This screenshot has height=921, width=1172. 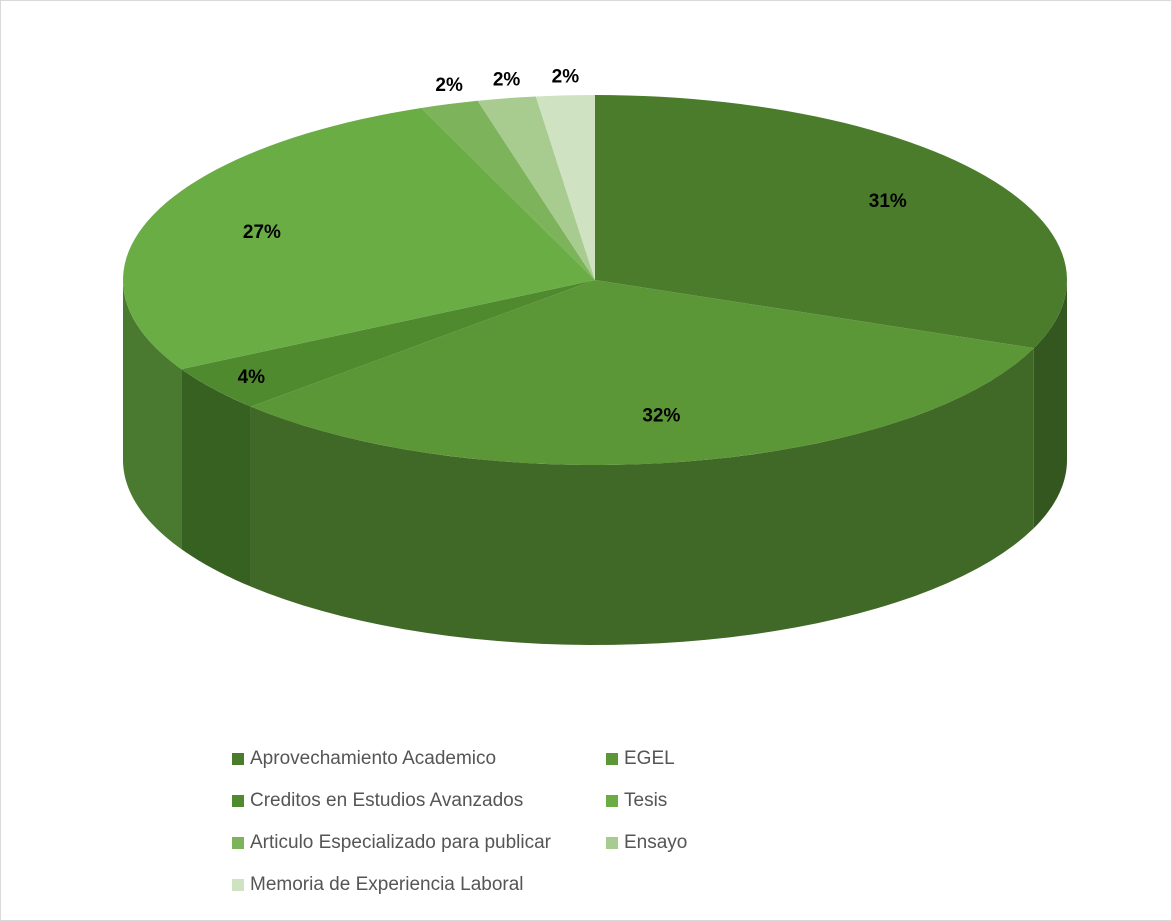 What do you see at coordinates (373, 758) in the screenshot?
I see `legend-label: Aprovechamiento Academico` at bounding box center [373, 758].